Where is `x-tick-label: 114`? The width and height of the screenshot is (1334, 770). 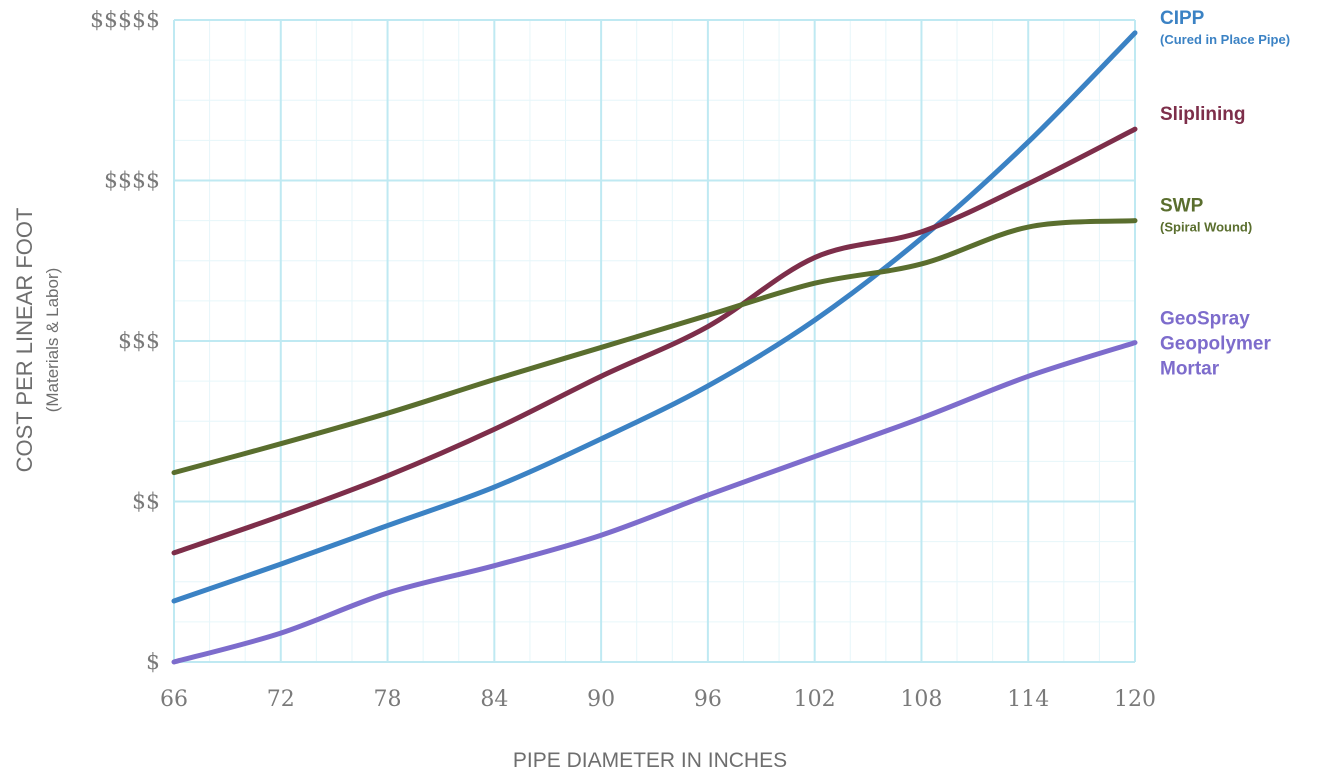
x-tick-label: 114 is located at coordinates (1028, 699).